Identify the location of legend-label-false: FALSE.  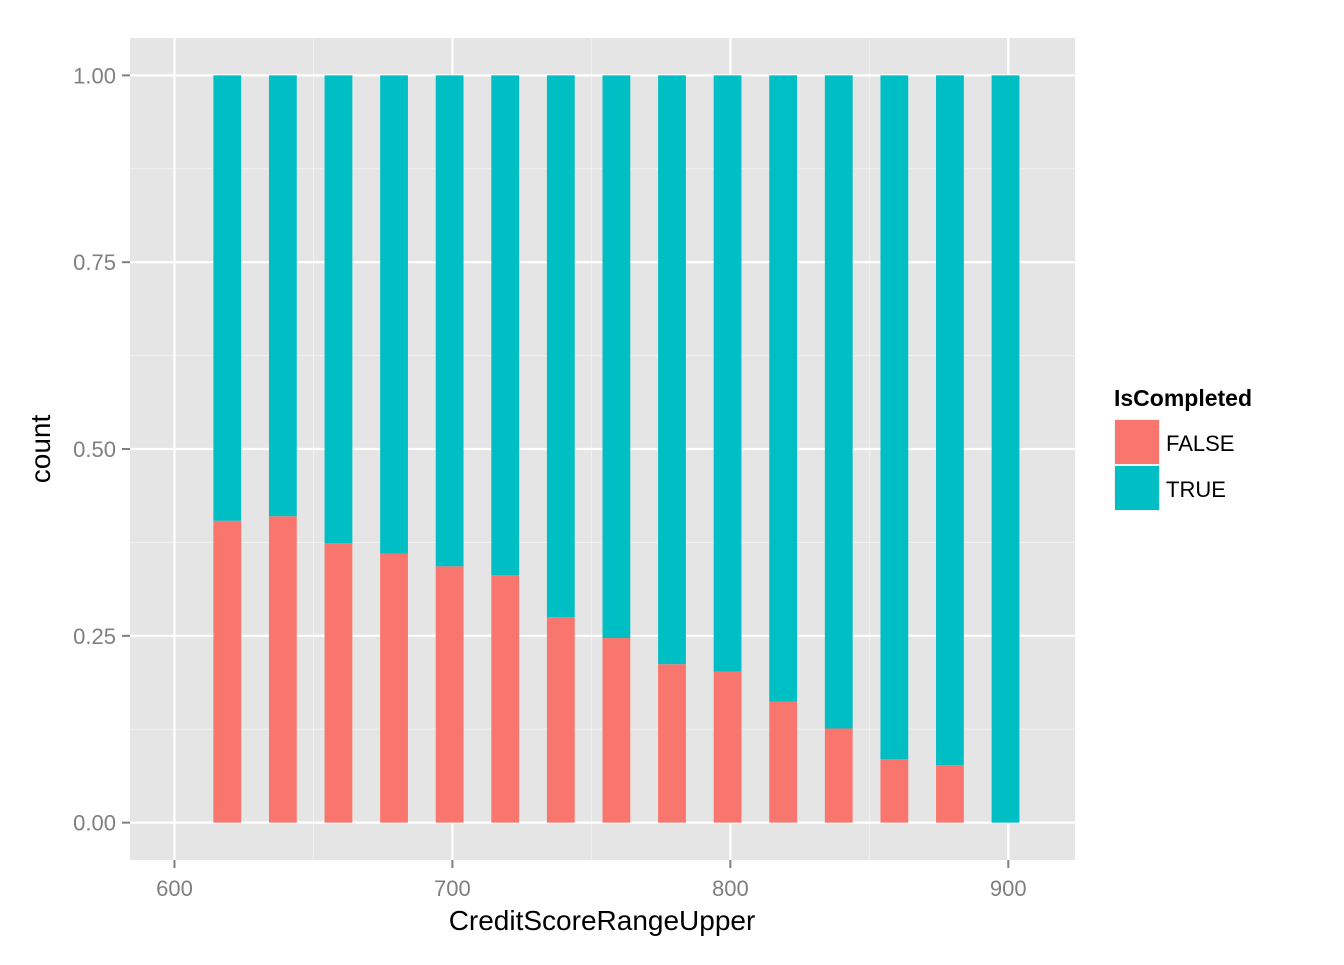
(1200, 443).